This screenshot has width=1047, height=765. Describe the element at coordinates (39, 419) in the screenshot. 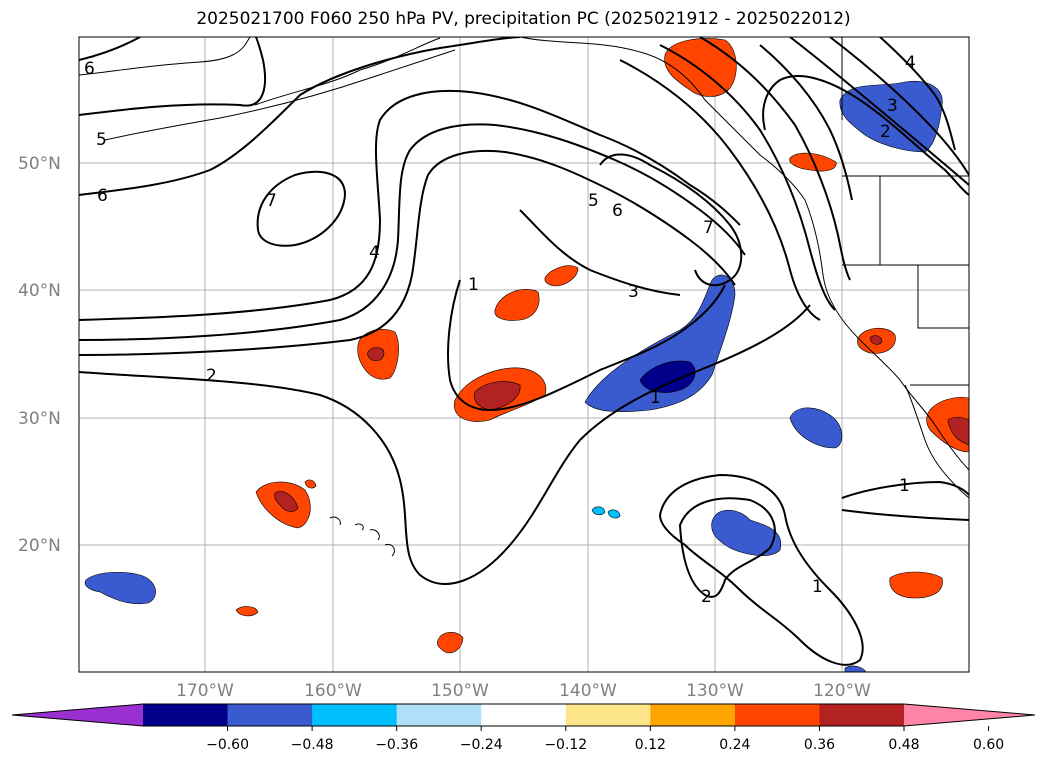

I see `lat-label-30n: 30°N` at that location.